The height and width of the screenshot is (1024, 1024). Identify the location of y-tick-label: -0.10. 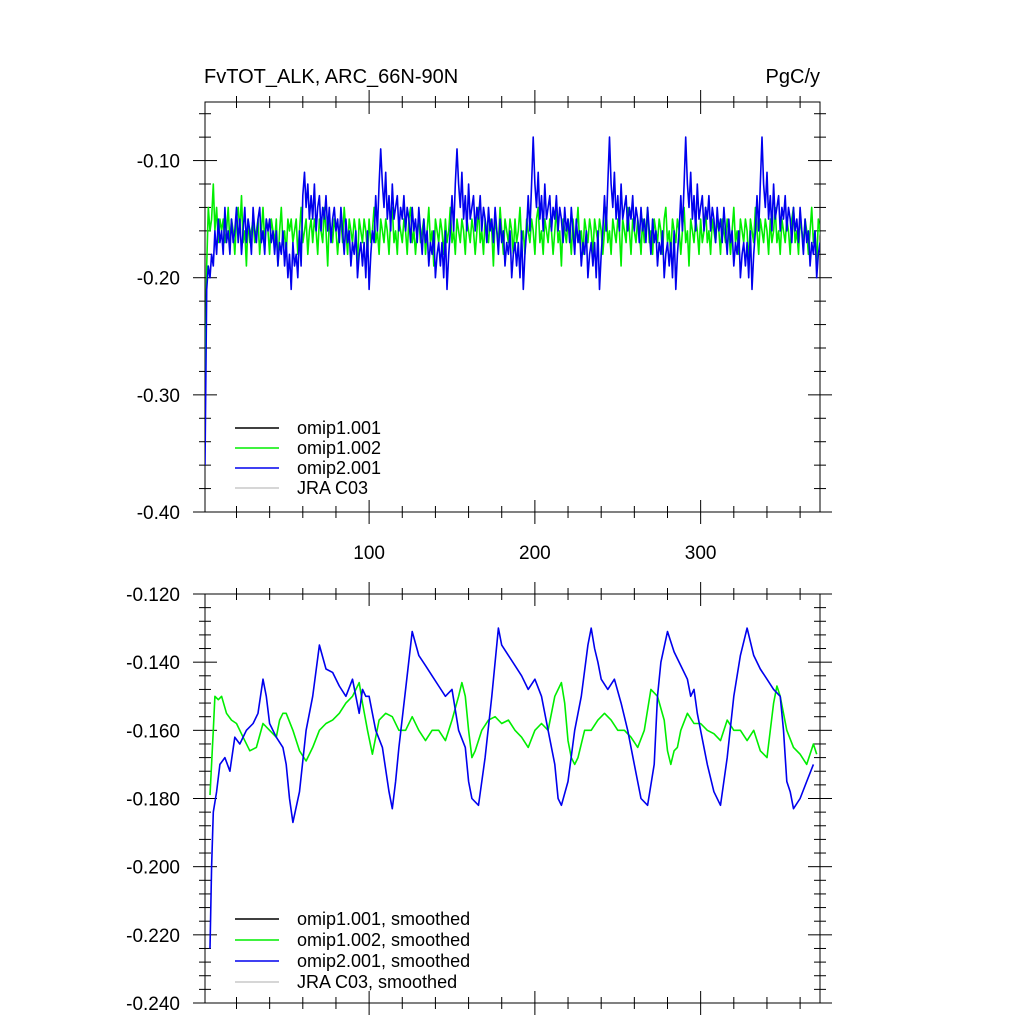
(158, 162).